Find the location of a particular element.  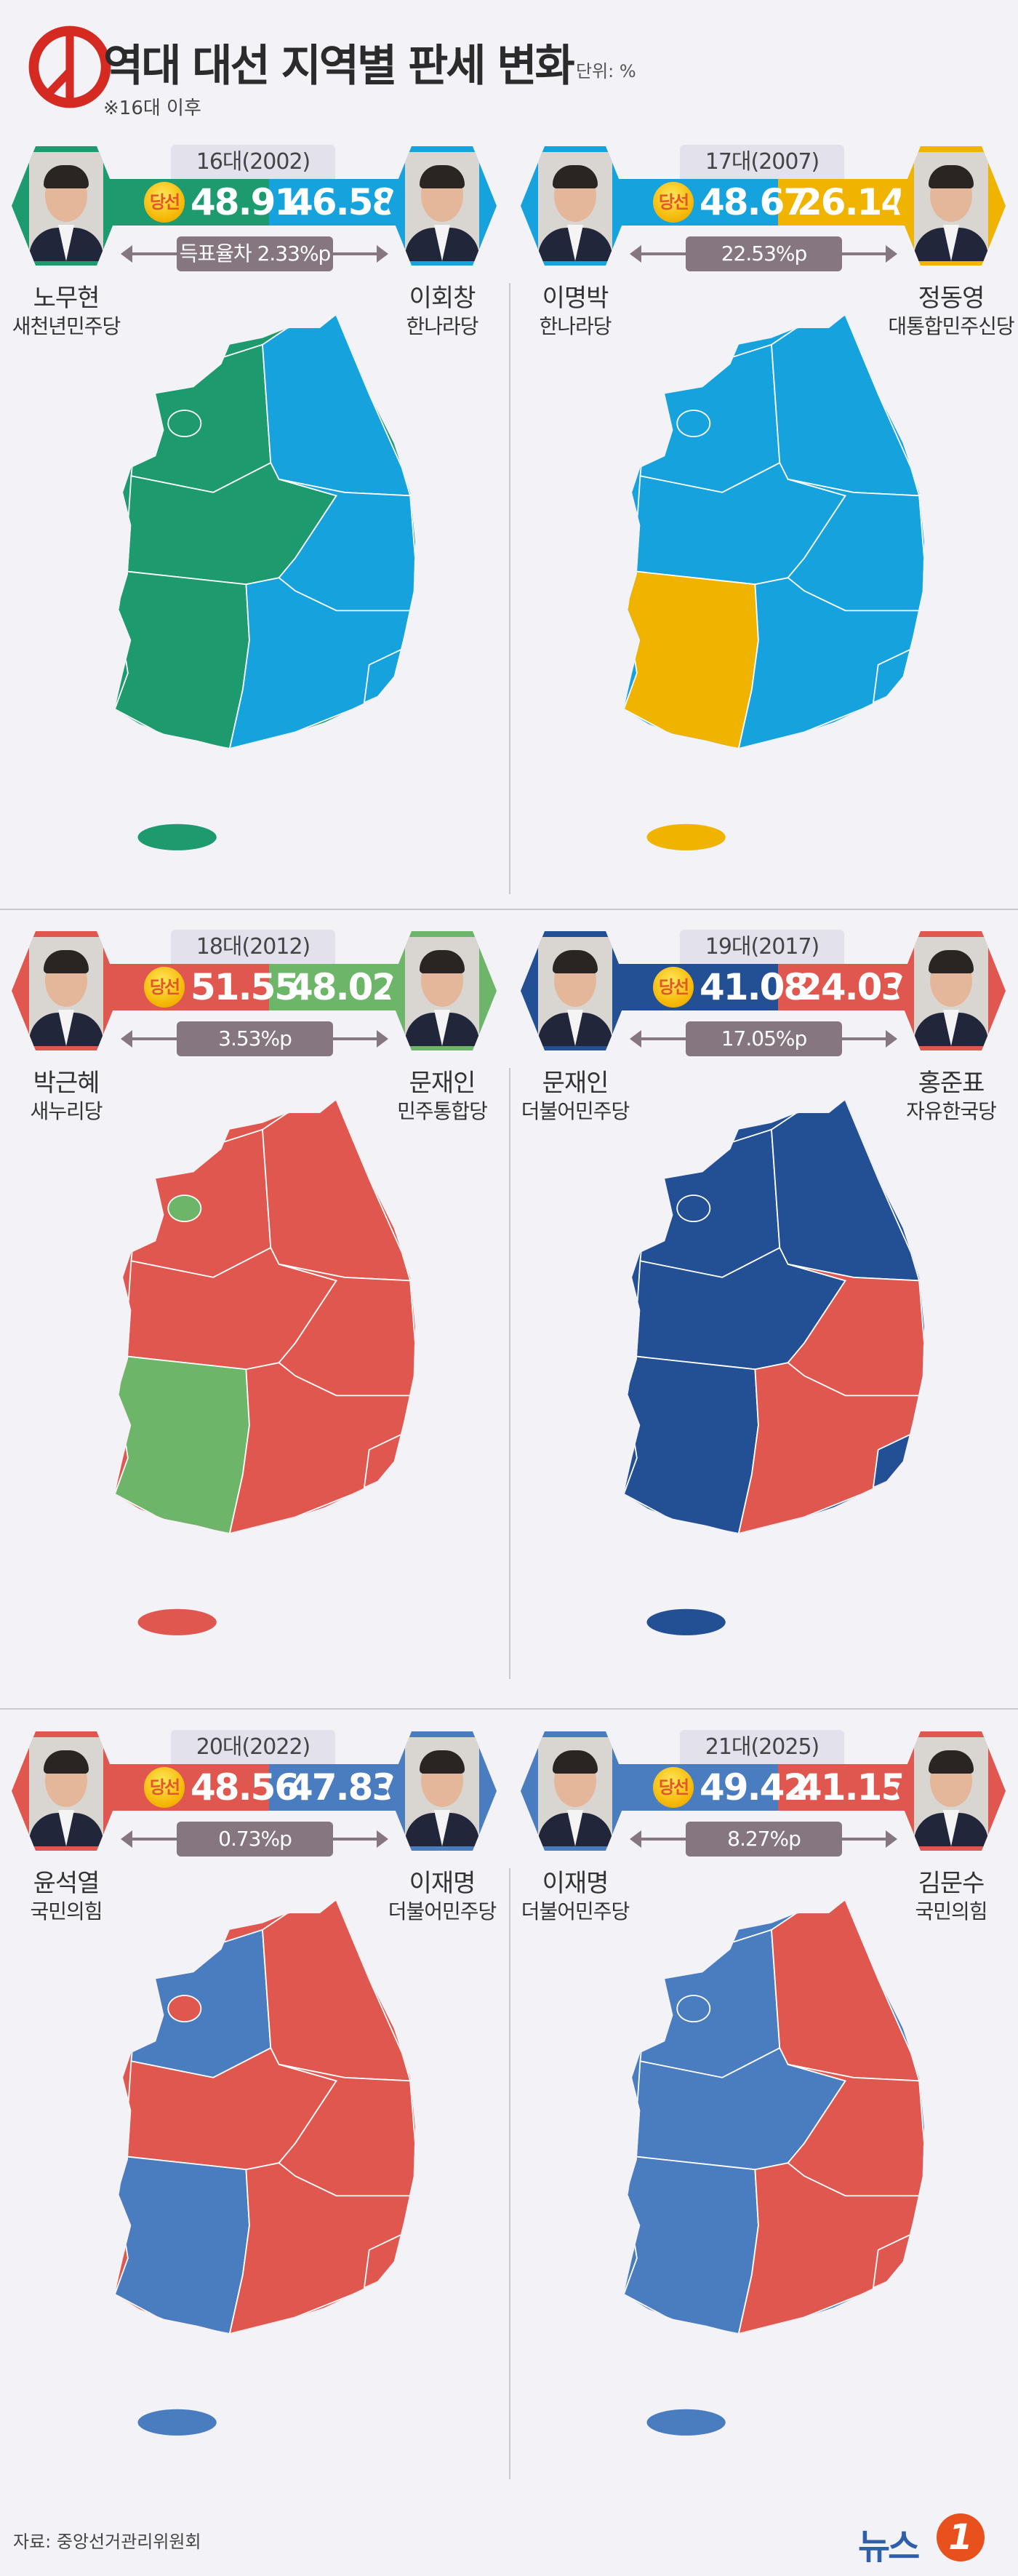

winner-party: 새천년민주당 is located at coordinates (66, 326).